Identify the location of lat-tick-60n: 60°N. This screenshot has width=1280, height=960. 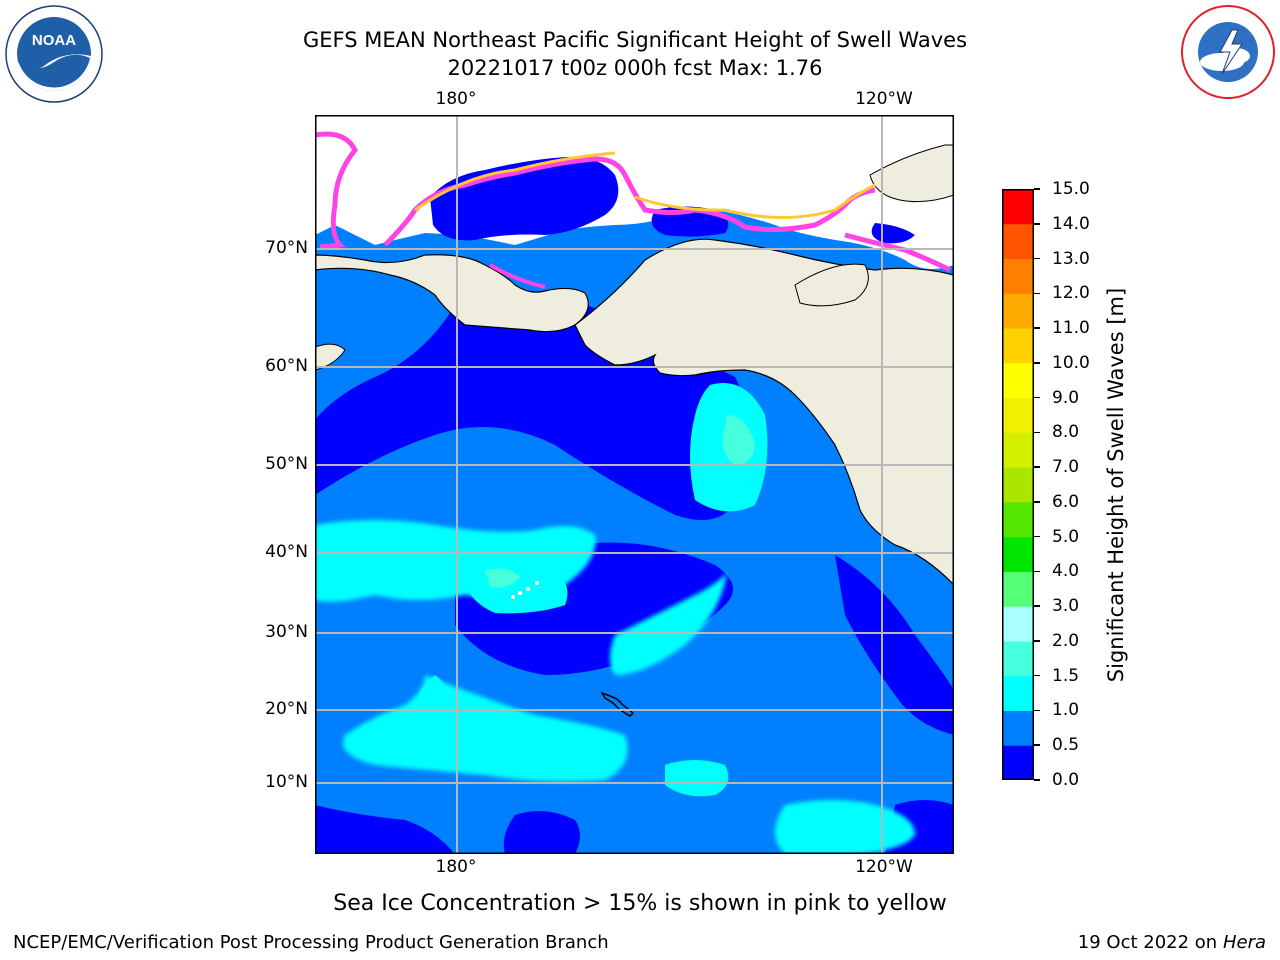
(286, 366).